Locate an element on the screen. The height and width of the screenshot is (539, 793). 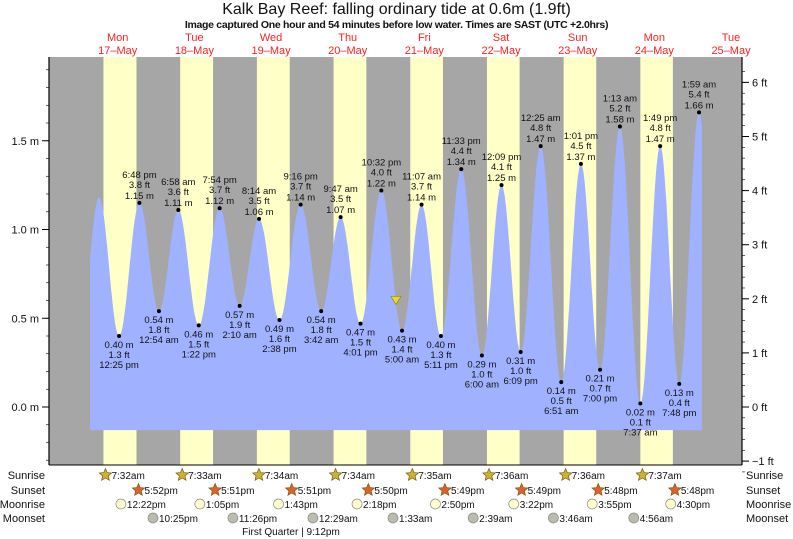
high-tide-time: 12:25 am is located at coordinates (541, 118).